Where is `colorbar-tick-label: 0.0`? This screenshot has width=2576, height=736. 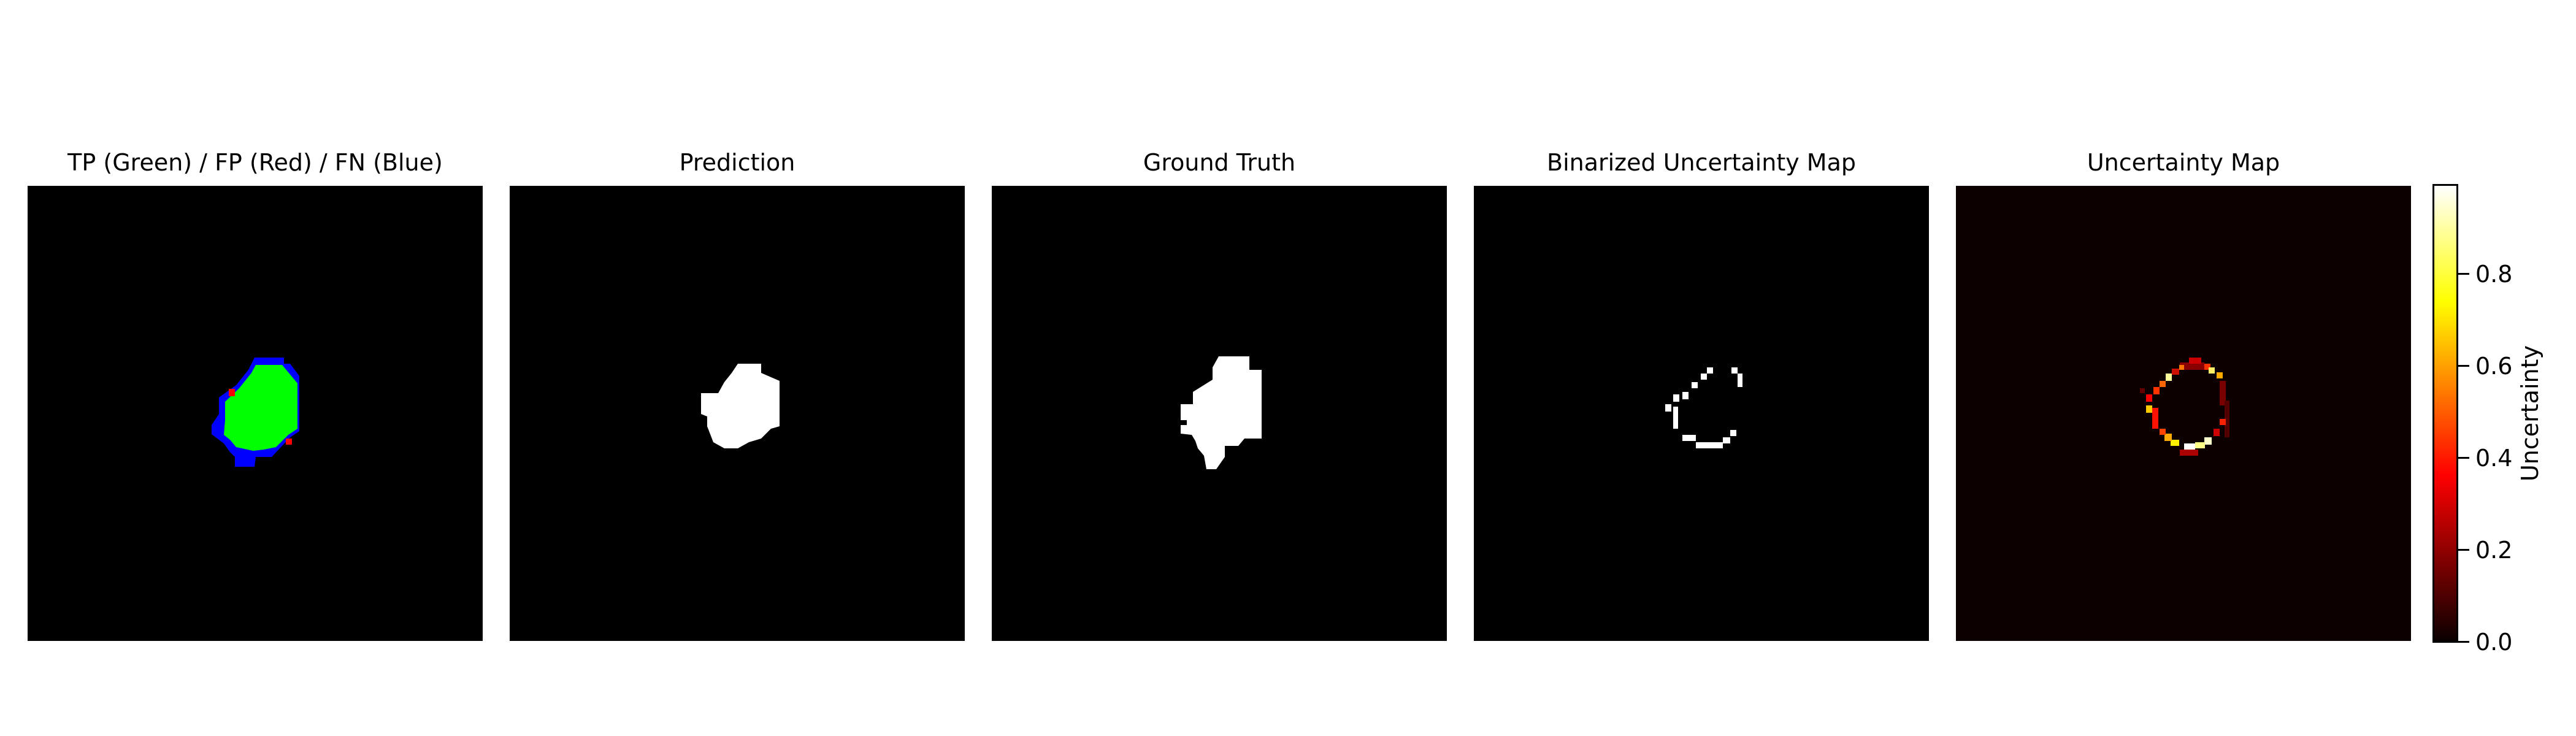
colorbar-tick-label: 0.0 is located at coordinates (2494, 642).